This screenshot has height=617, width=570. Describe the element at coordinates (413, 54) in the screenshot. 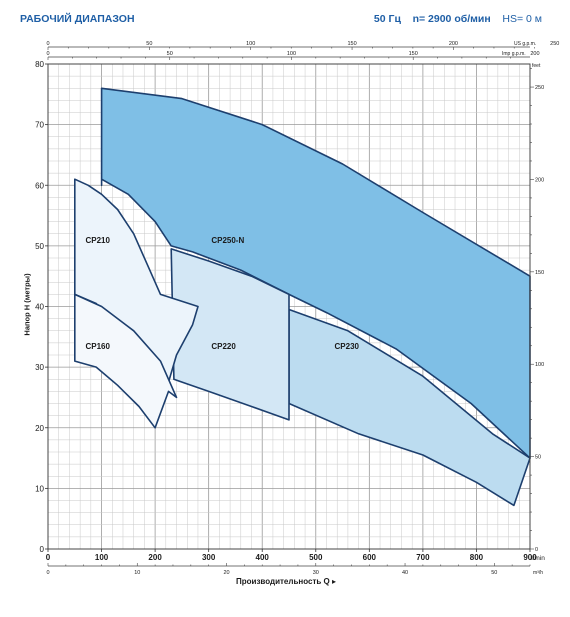

I see `imp-gpm-tick-label: 150` at that location.